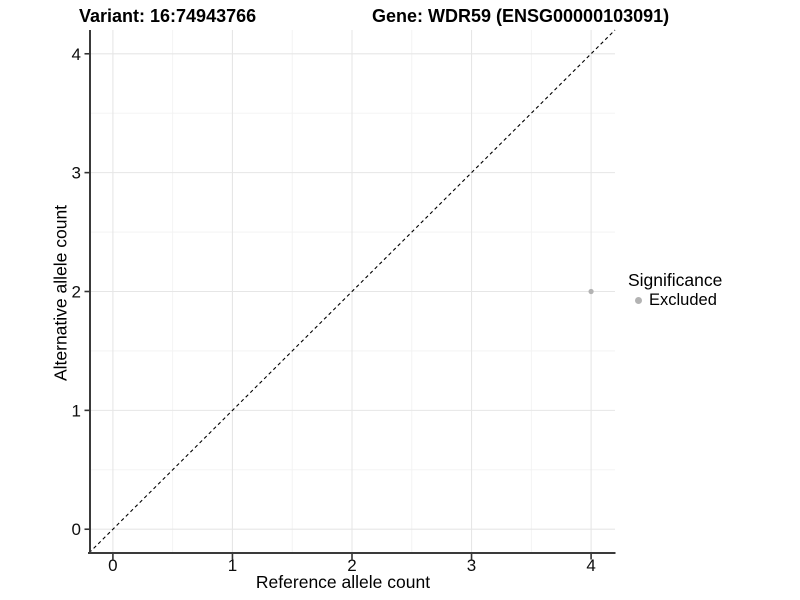 This screenshot has width=800, height=600. What do you see at coordinates (76, 54) in the screenshot?
I see `y-tick-label: 4` at bounding box center [76, 54].